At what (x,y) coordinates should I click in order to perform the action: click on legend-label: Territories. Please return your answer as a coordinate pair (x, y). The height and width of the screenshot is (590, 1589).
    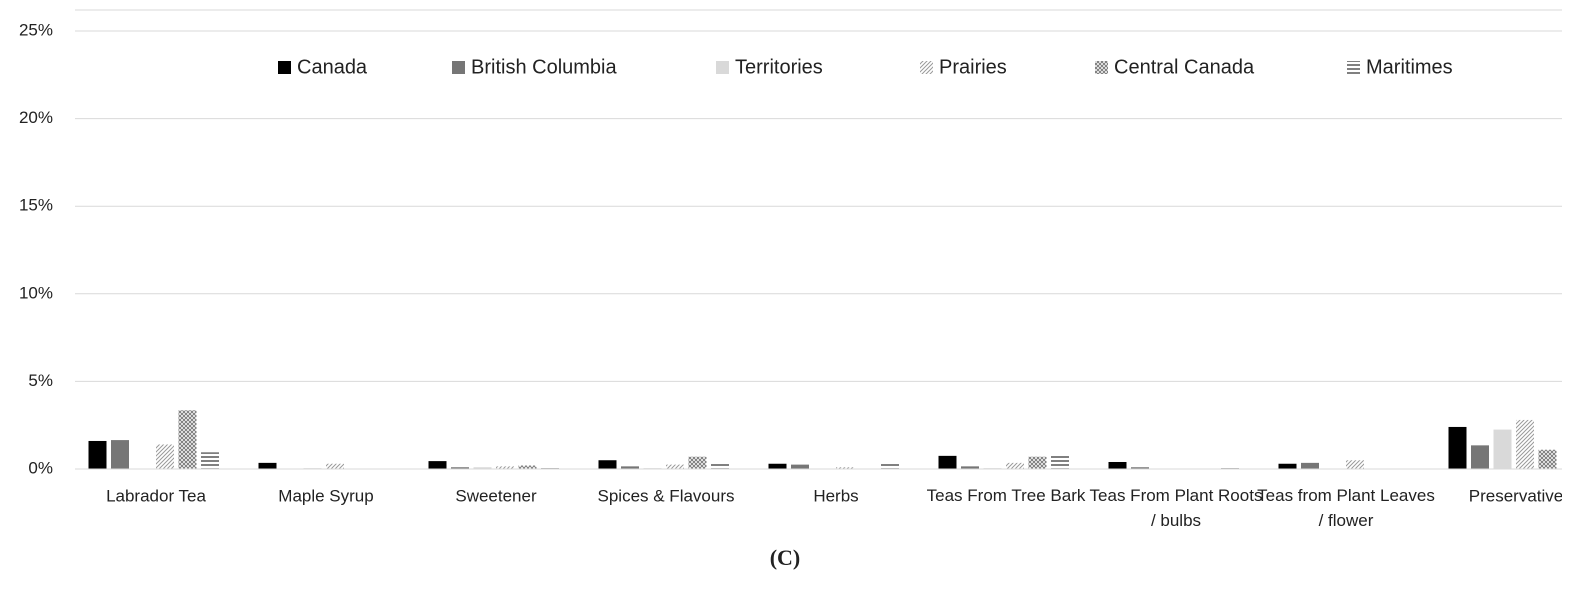
    Looking at the image, I should click on (779, 67).